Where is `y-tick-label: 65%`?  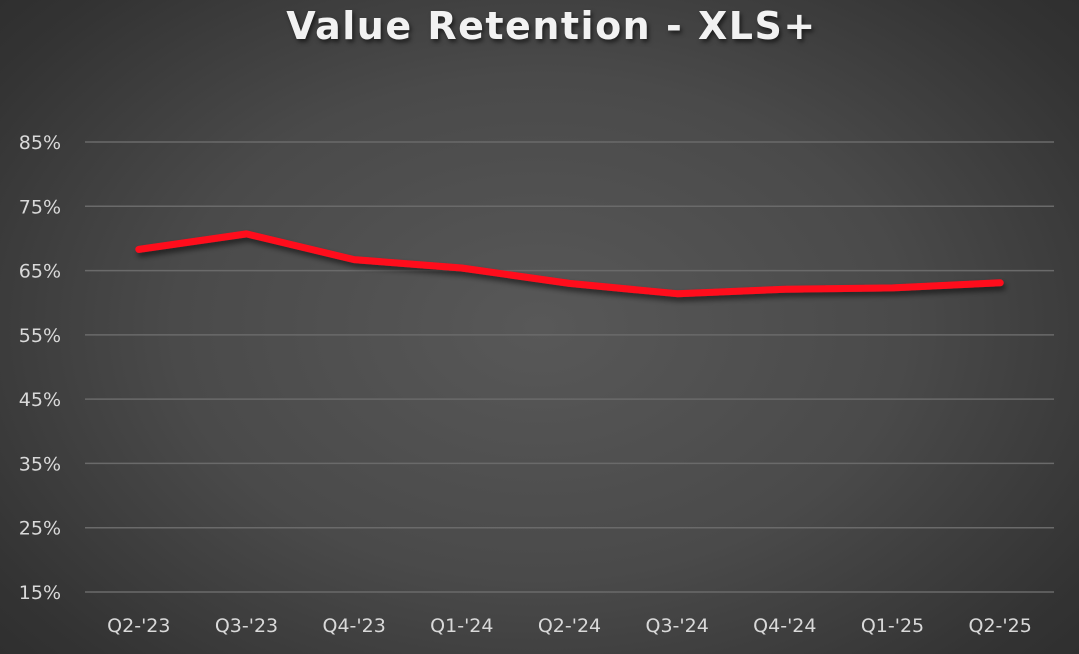 y-tick-label: 65% is located at coordinates (40, 272).